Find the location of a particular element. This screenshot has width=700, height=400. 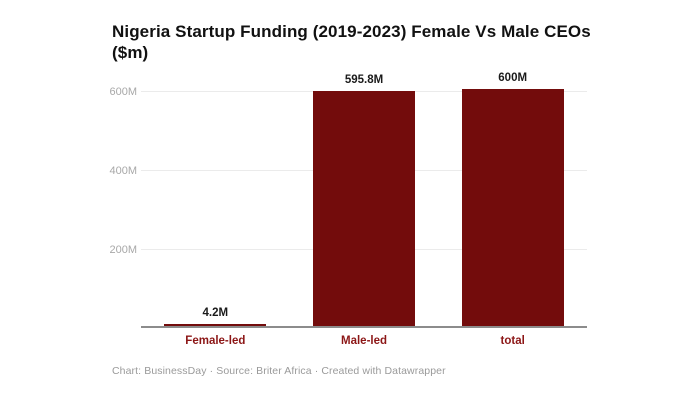

bar-total is located at coordinates (512, 207).